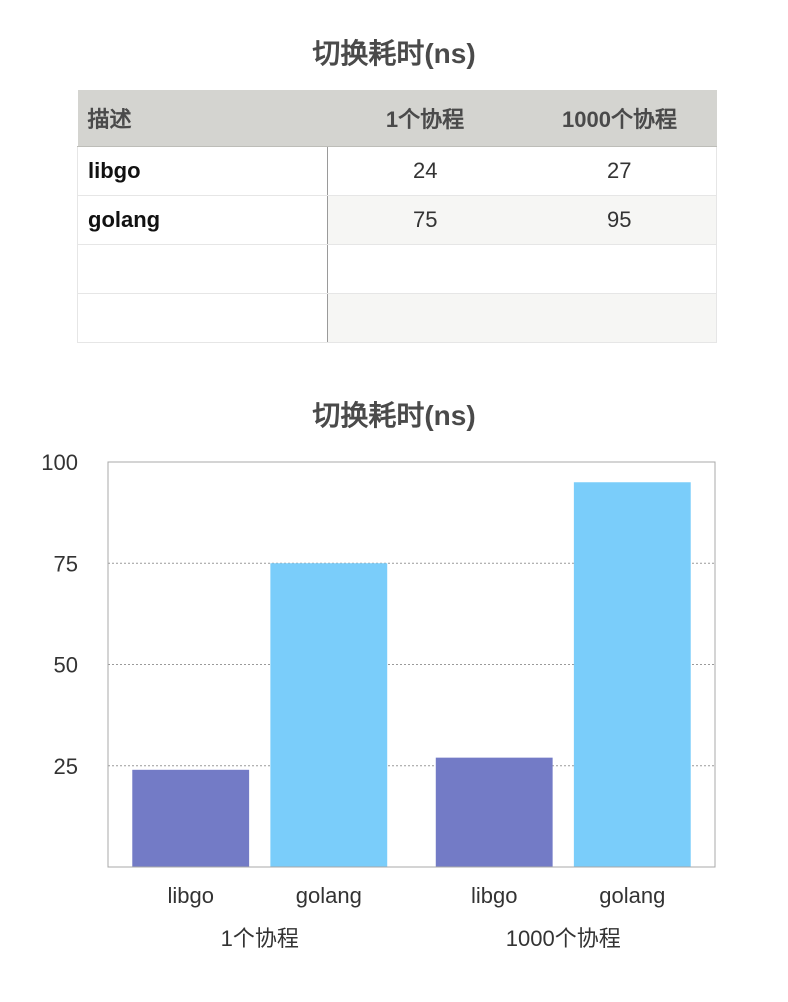  I want to click on row-label: libgo, so click(202, 171).